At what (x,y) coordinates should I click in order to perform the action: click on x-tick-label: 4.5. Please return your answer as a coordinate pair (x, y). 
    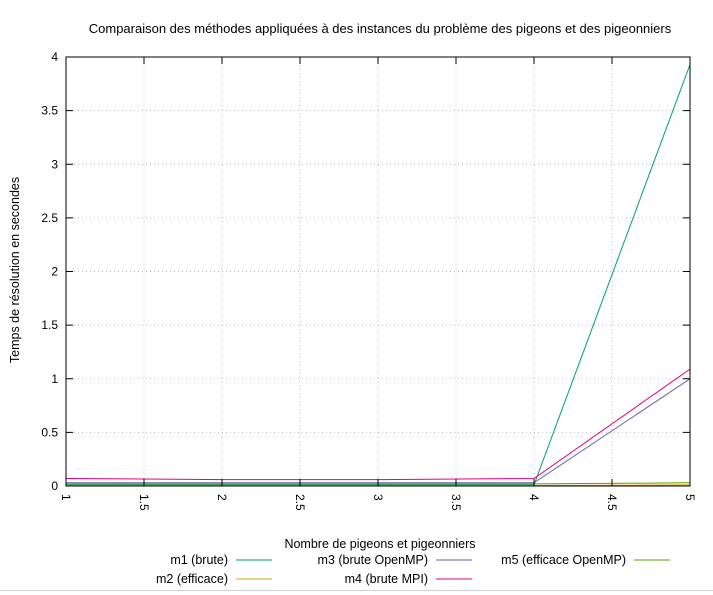
    Looking at the image, I should click on (612, 502).